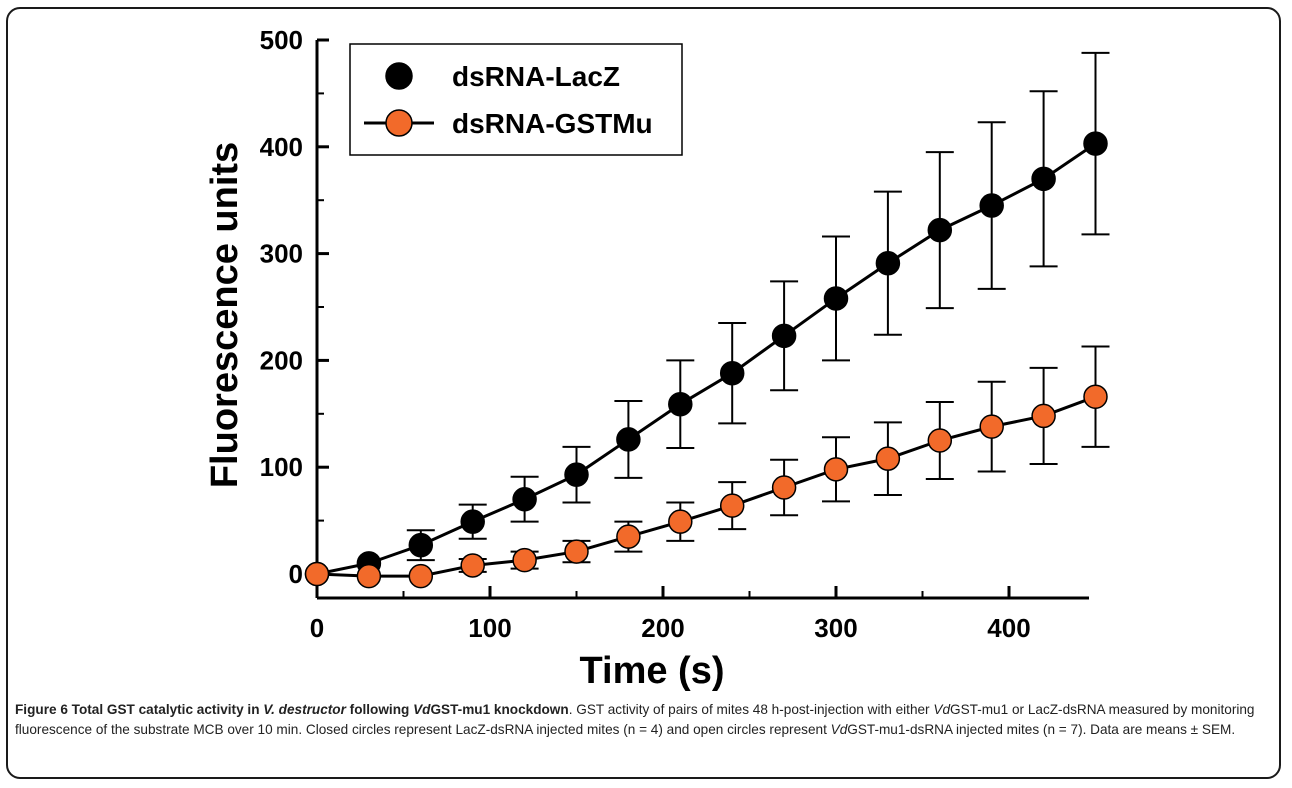  Describe the element at coordinates (499, 709) in the screenshot. I see `caption-text: GST-mu1 knockdown` at that location.